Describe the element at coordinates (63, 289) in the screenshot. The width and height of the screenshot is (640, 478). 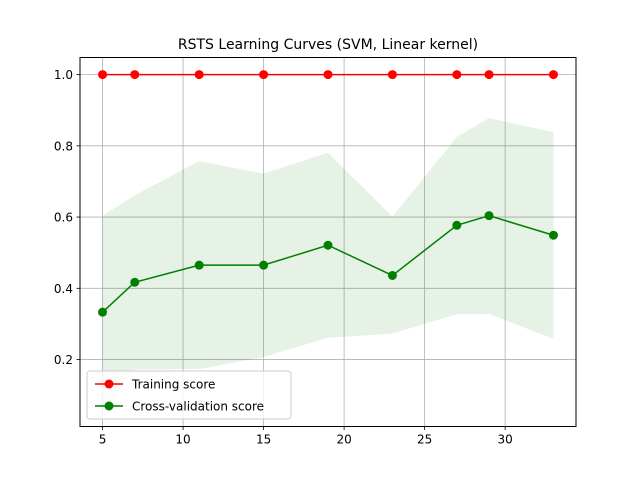
I see `y-tick-label: 0.4` at that location.